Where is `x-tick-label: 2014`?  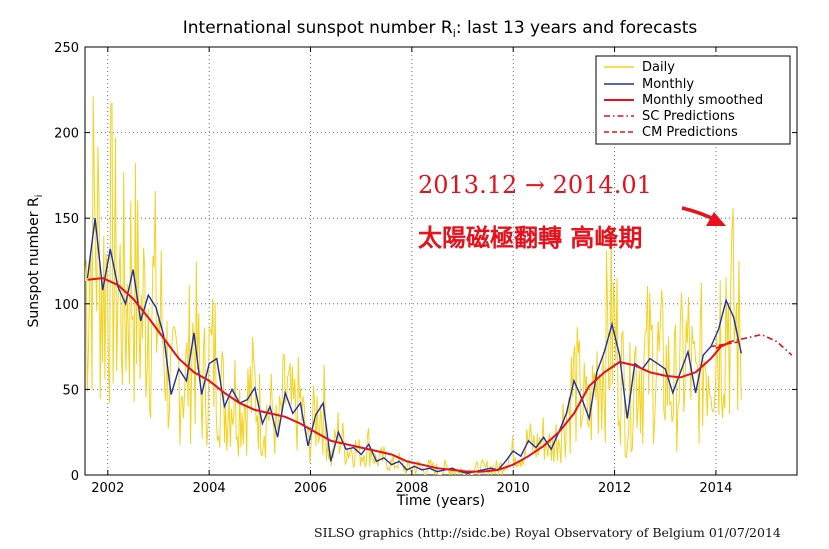
x-tick-label: 2014 is located at coordinates (715, 488).